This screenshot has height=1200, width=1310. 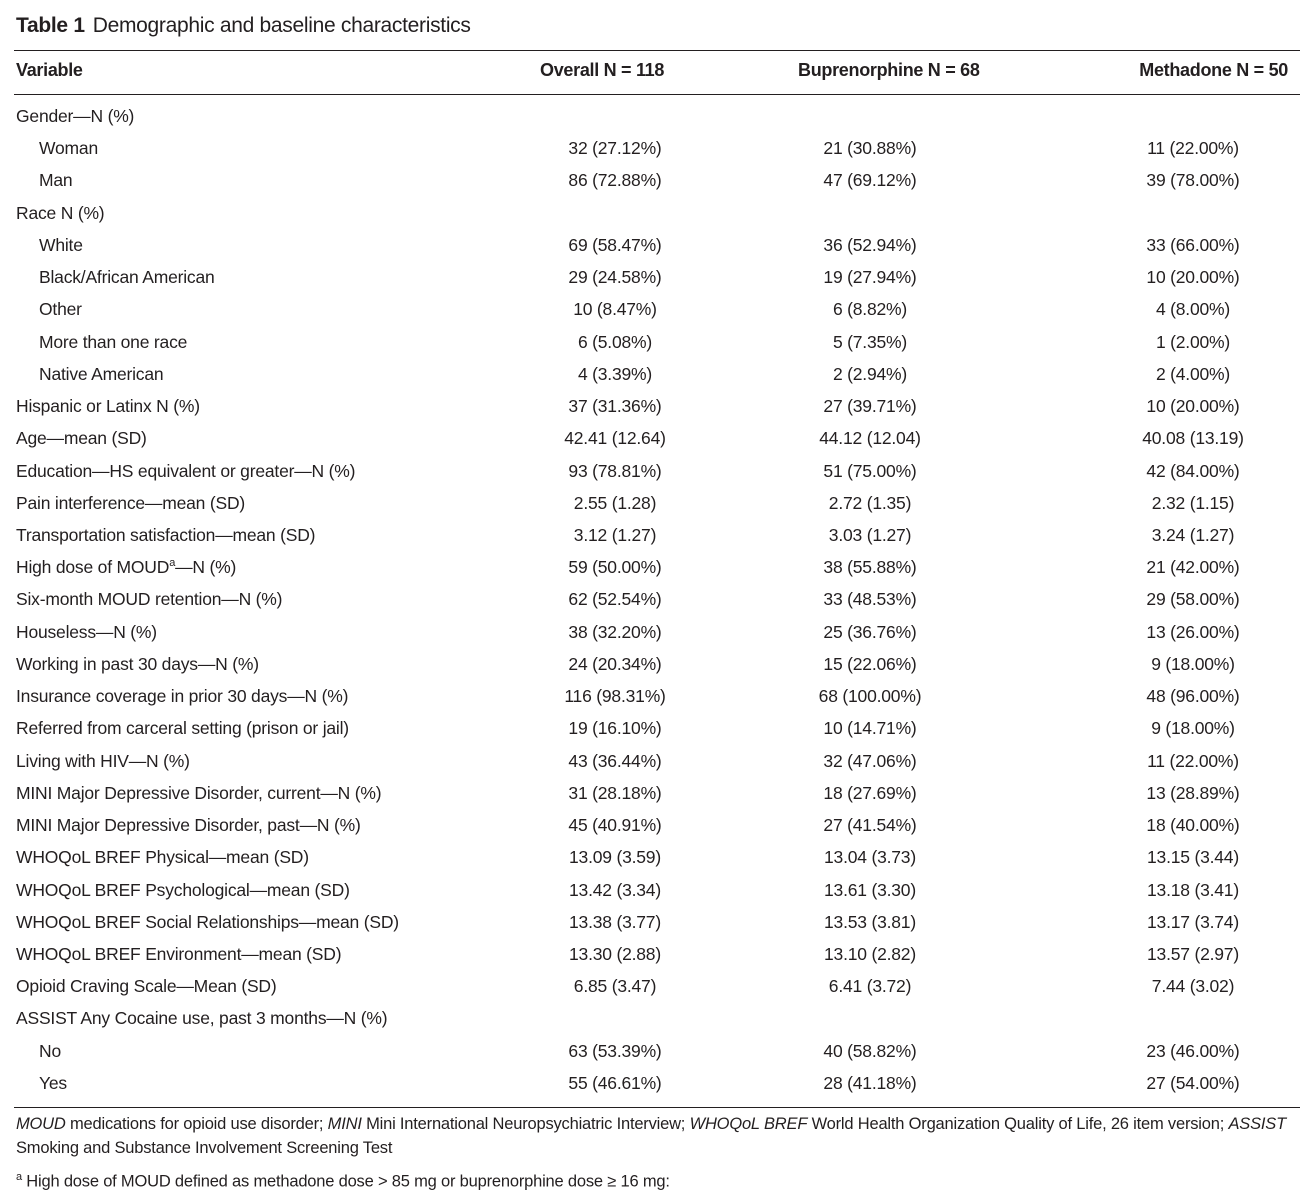 What do you see at coordinates (615, 696) in the screenshot?
I see `cell-overall: 116 (98.31%)` at bounding box center [615, 696].